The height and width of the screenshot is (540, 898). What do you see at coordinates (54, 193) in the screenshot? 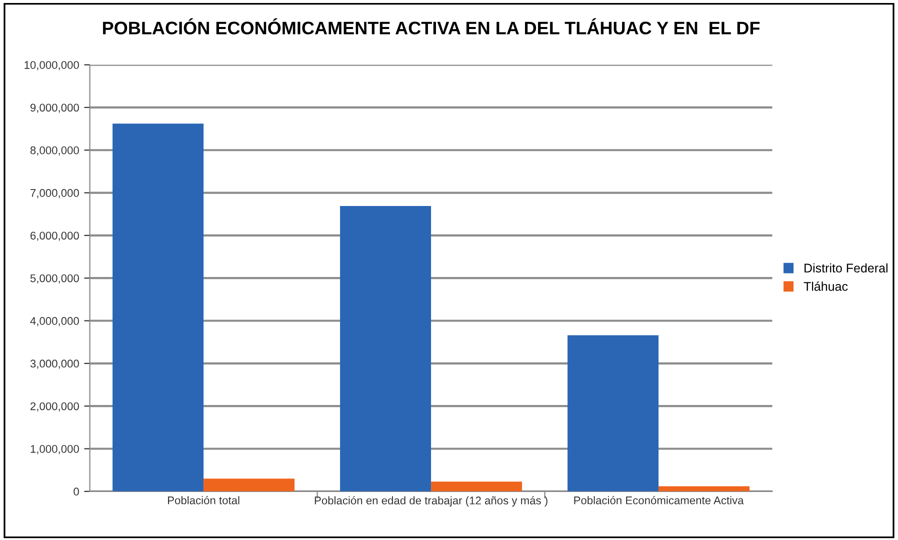
I see `y-tick-label: 7,000,000` at bounding box center [54, 193].